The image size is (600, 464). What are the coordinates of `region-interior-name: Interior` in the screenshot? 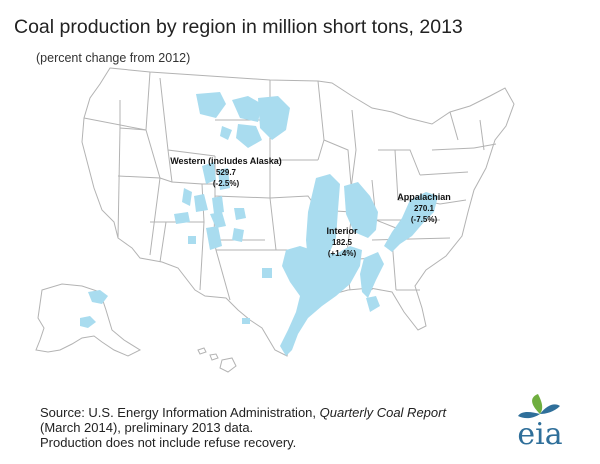 It's located at (342, 231).